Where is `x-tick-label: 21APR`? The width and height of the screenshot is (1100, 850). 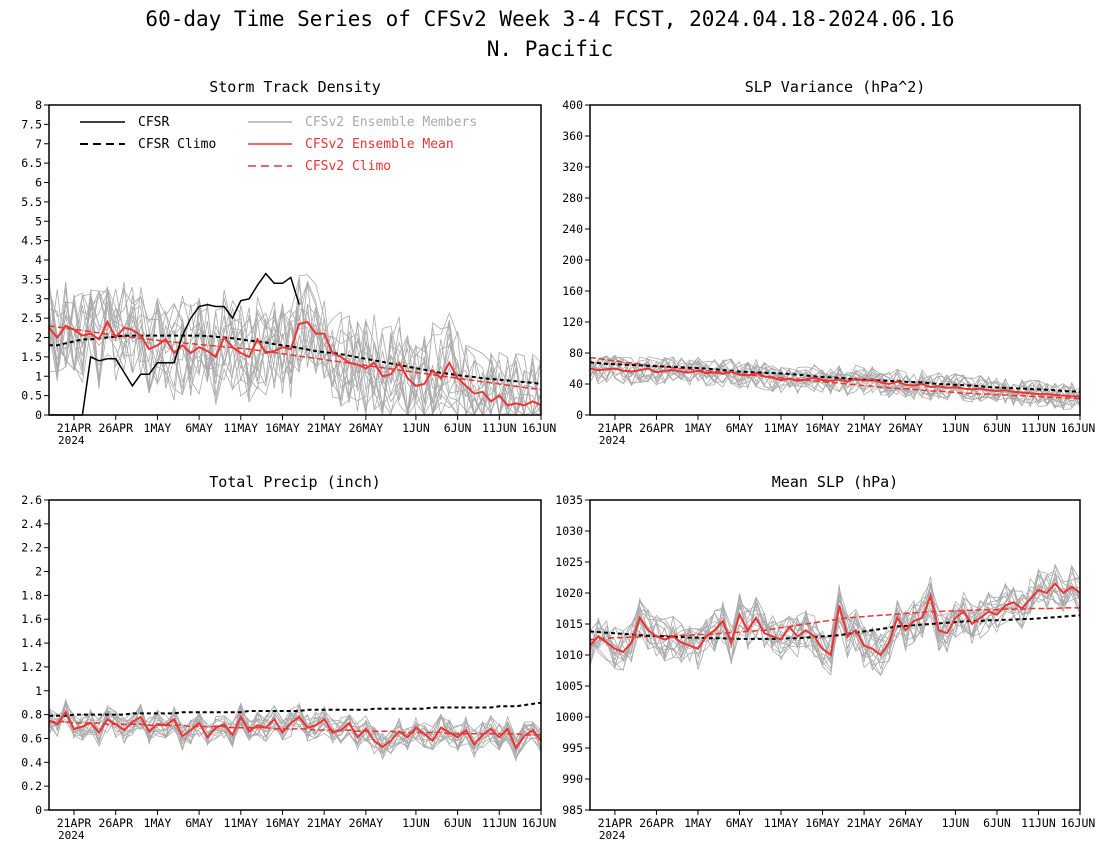 x-tick-label: 21APR is located at coordinates (74, 428).